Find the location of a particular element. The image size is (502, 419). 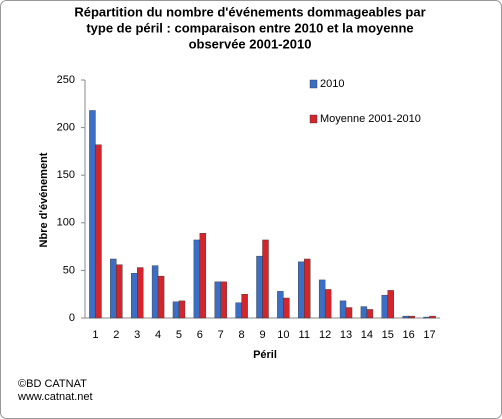

x-tick-label: 10 is located at coordinates (283, 335).